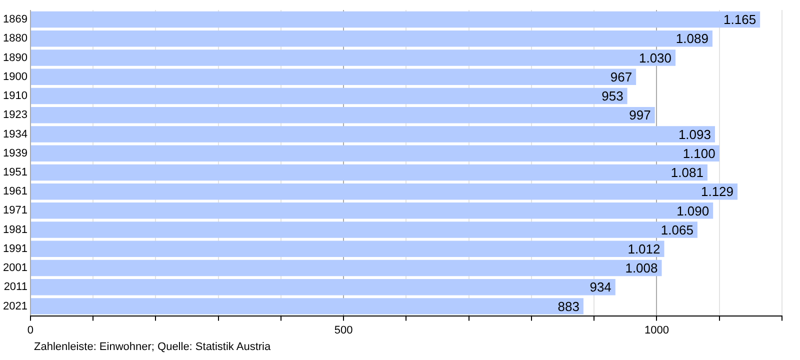 Image resolution: width=800 pixels, height=360 pixels. Describe the element at coordinates (694, 134) in the screenshot. I see `data-label: 1.093` at that location.